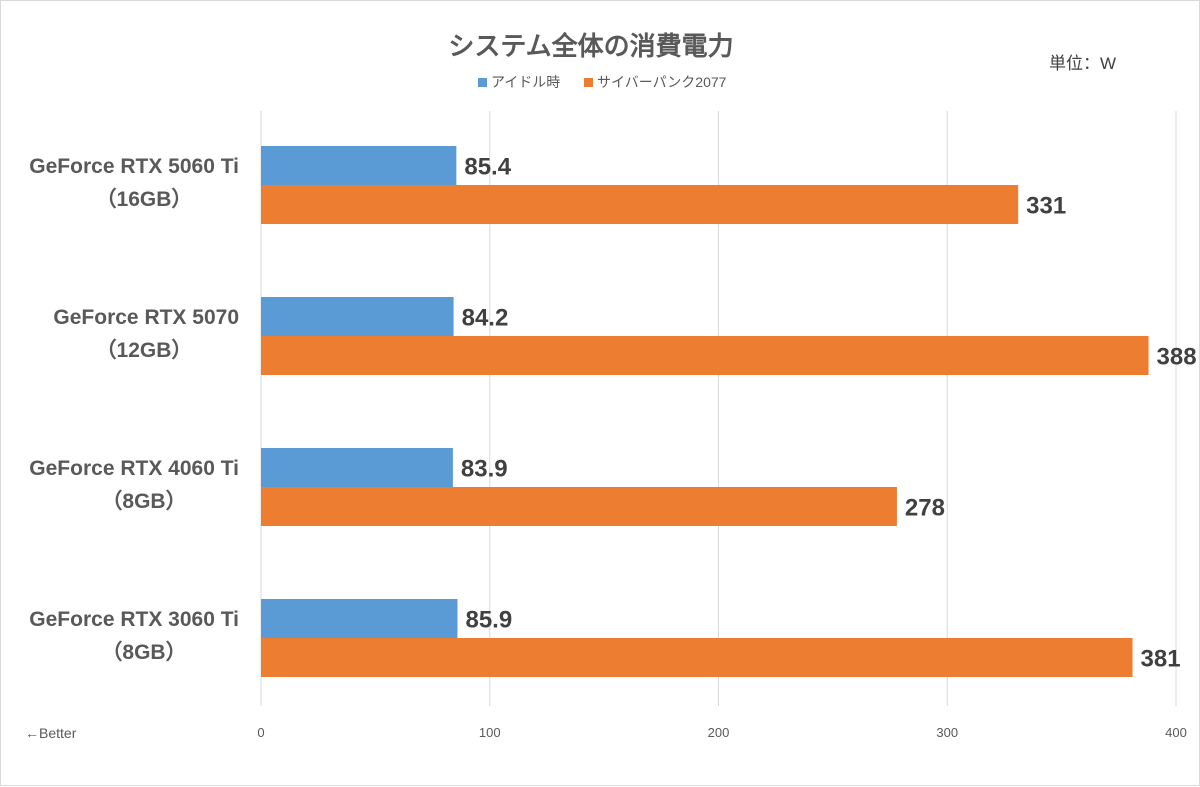 Image resolution: width=1200 pixels, height=787 pixels. What do you see at coordinates (1046, 206) in the screenshot?
I see `data-label-cyberpunk-1: 331` at bounding box center [1046, 206].